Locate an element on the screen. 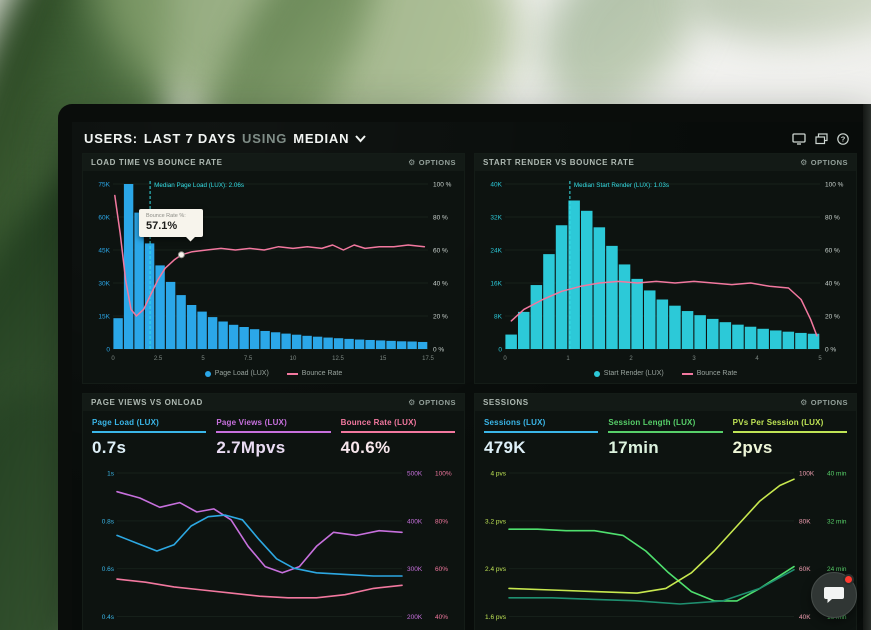  stat-value: 17min is located at coordinates (633, 447).